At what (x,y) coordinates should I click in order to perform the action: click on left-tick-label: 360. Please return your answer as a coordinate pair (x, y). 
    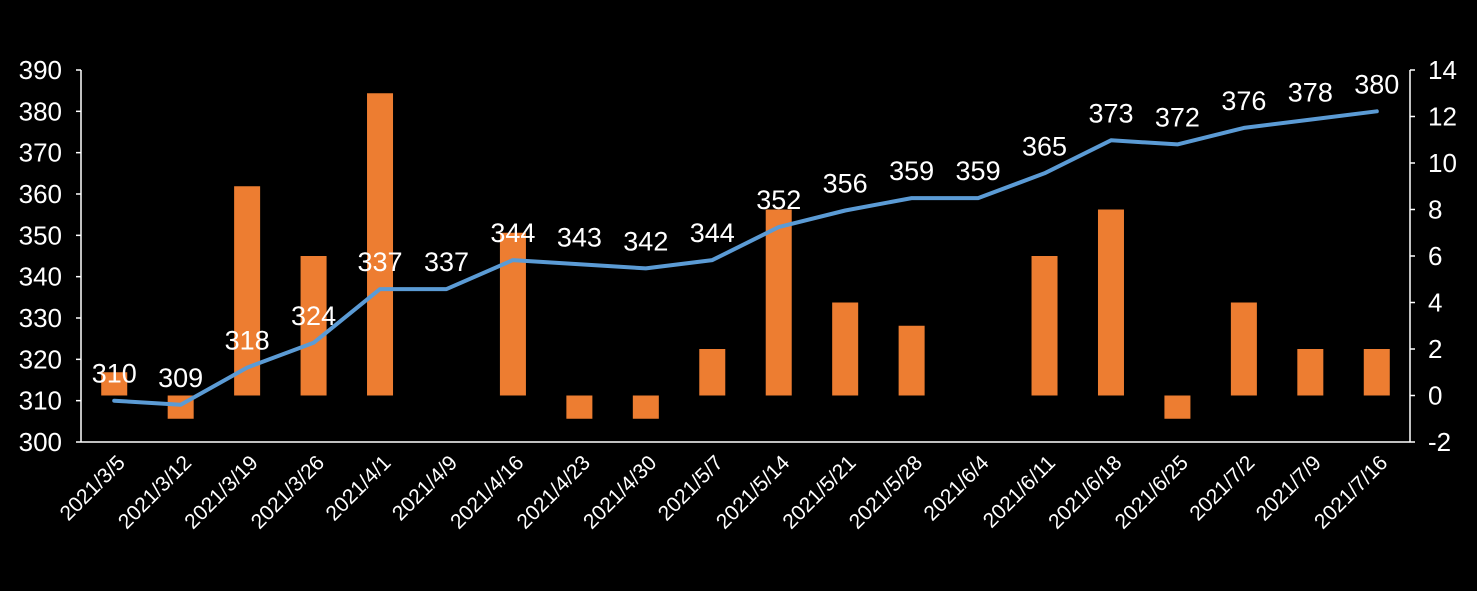
    Looking at the image, I should click on (40, 194).